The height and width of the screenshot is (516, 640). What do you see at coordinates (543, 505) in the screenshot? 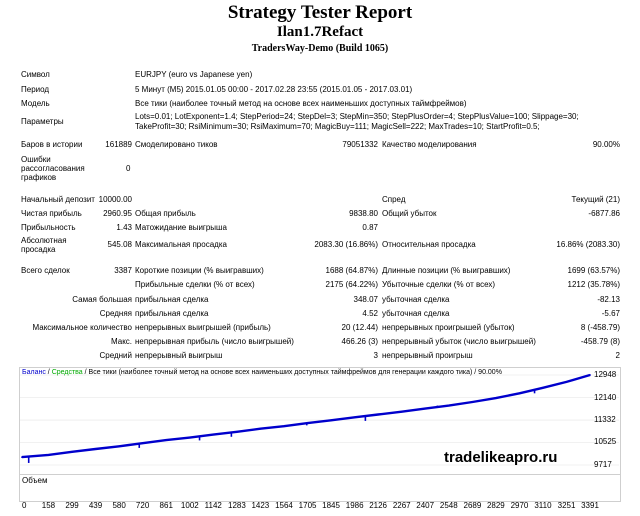
I see `x-tick-label: 3110` at bounding box center [543, 505].